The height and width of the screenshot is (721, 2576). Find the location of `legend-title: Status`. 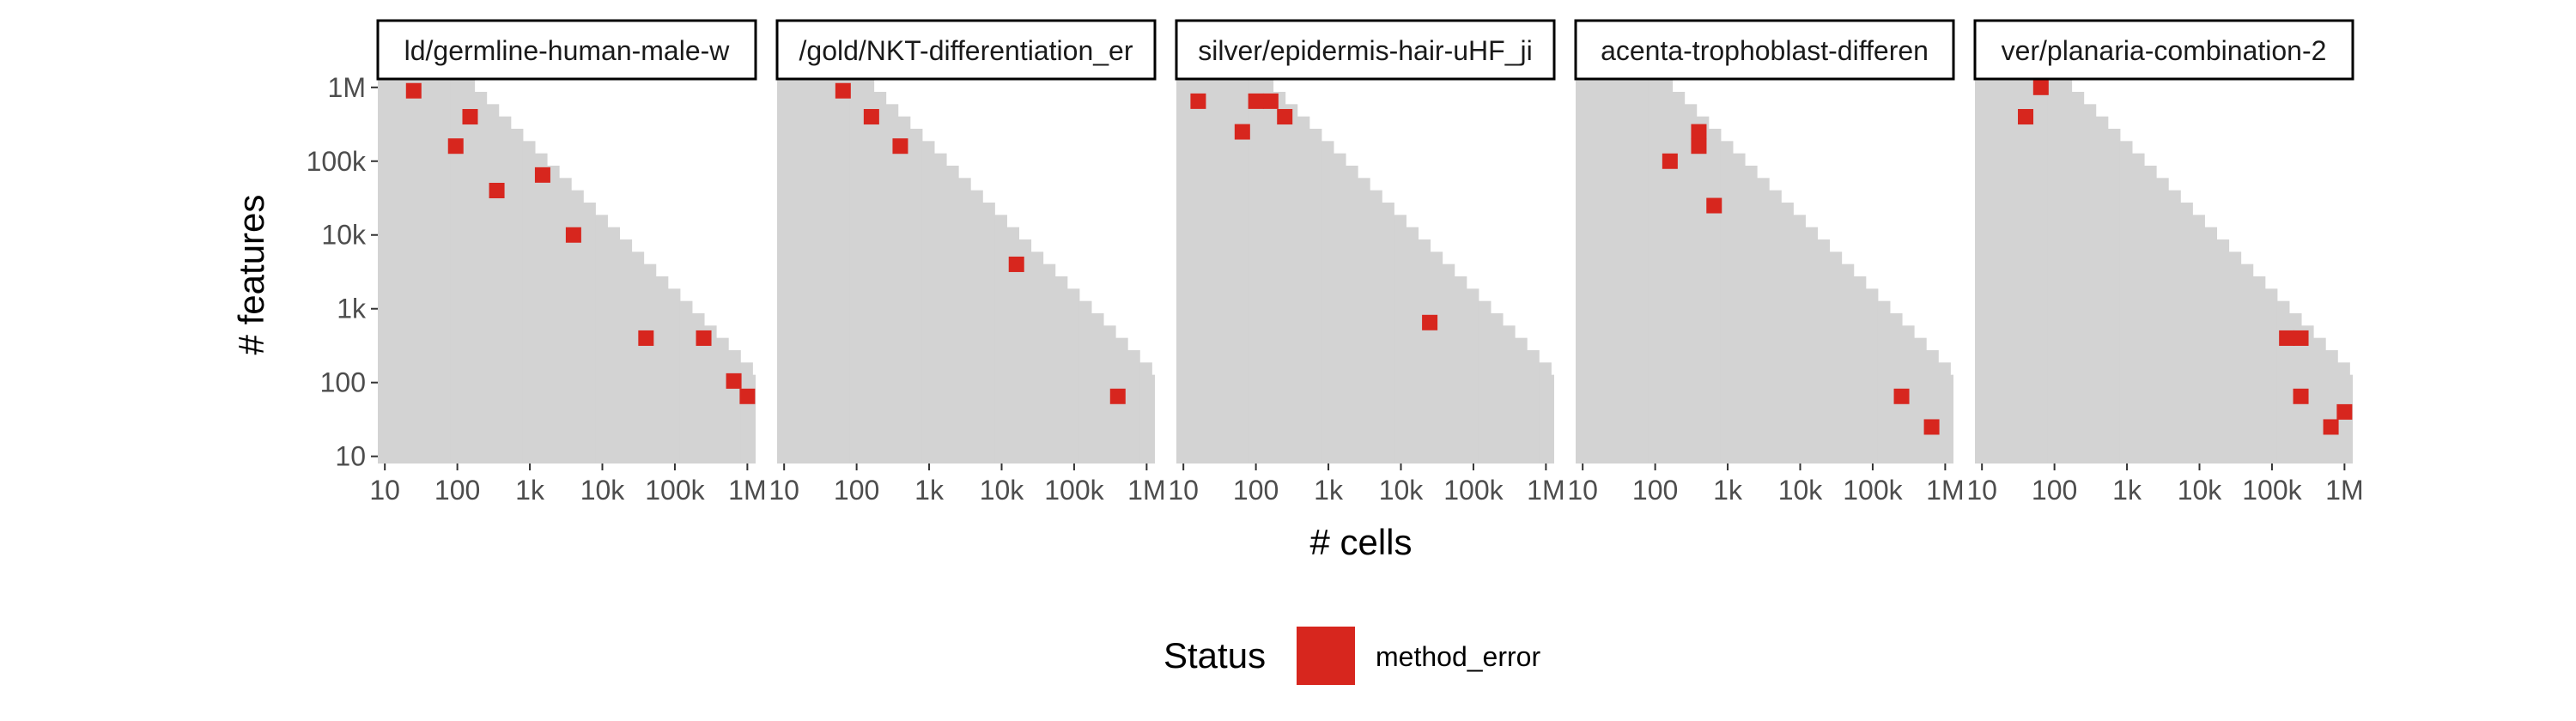

legend-title: Status is located at coordinates (1214, 655).